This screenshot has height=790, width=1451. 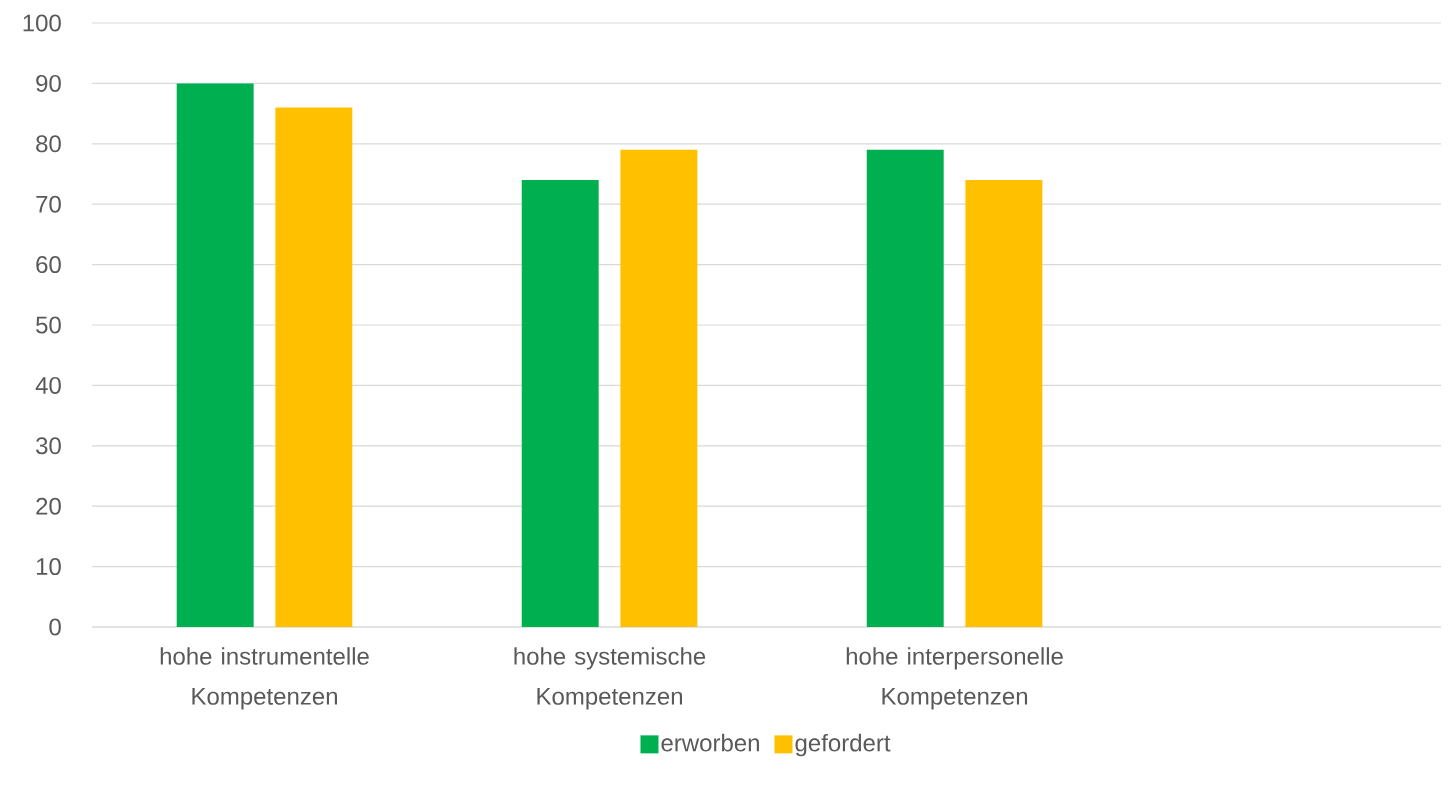 What do you see at coordinates (843, 745) in the screenshot?
I see `legend-label: gefordert` at bounding box center [843, 745].